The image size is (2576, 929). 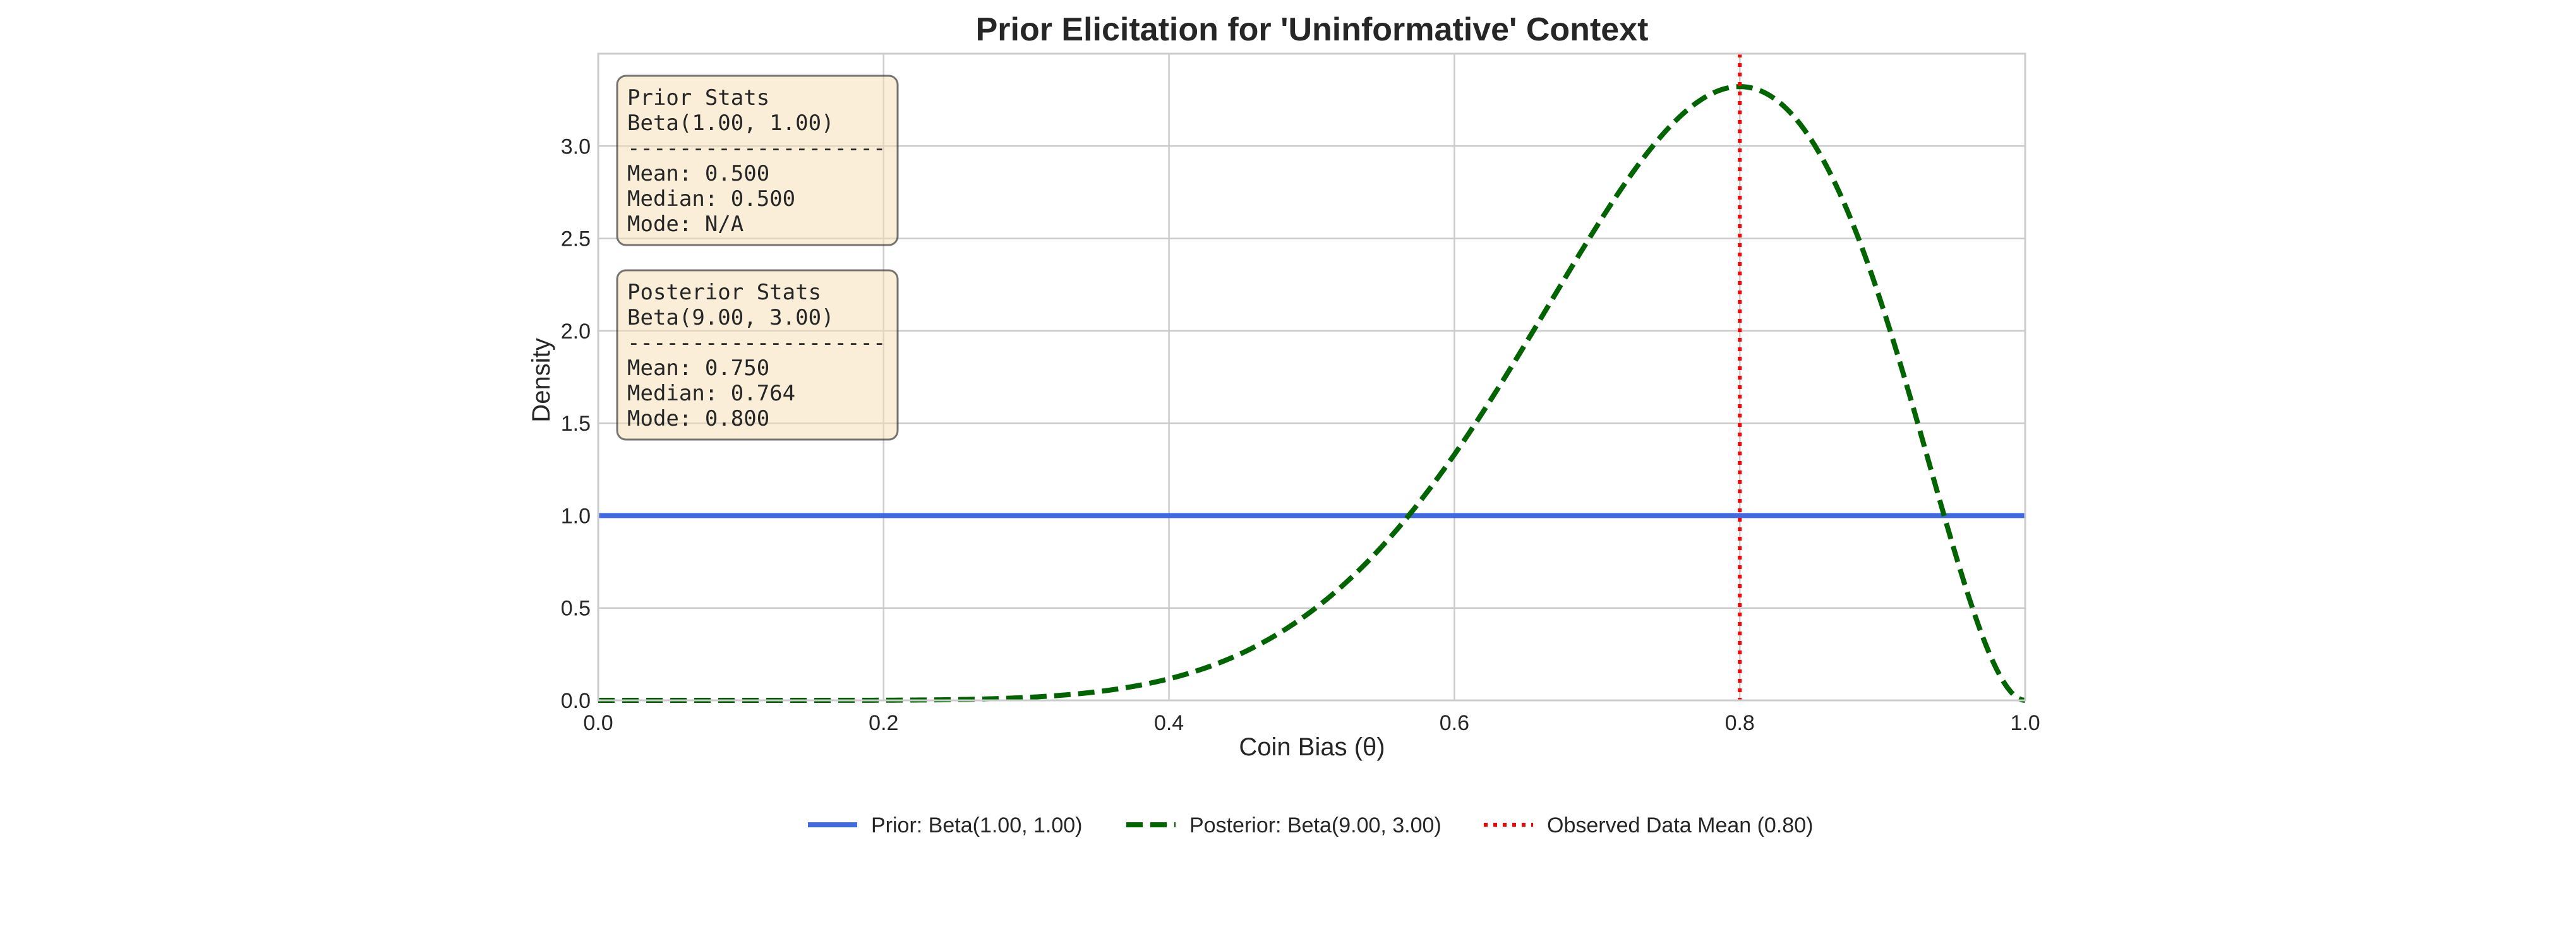 I want to click on legend-label: Posterior: Beta(9.00, 3.00), so click(x=1315, y=825).